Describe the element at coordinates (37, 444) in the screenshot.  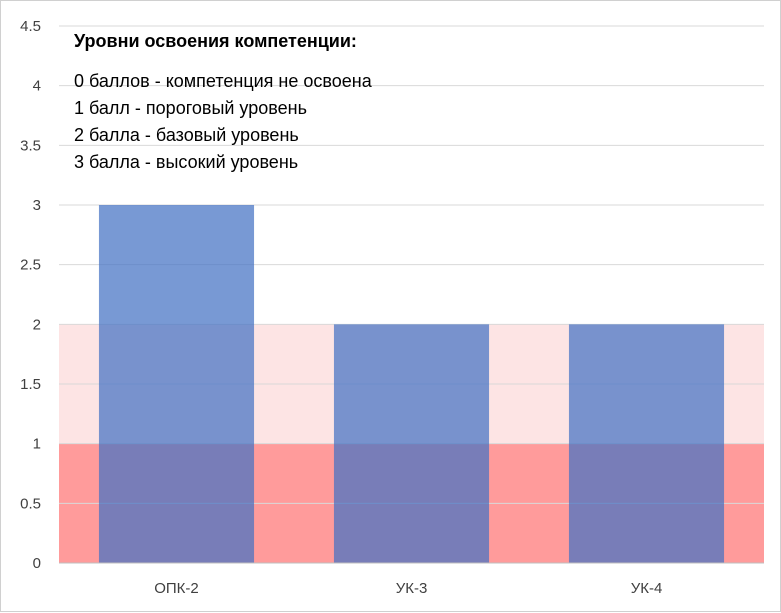
I see `y-tick-label-2: 1` at that location.